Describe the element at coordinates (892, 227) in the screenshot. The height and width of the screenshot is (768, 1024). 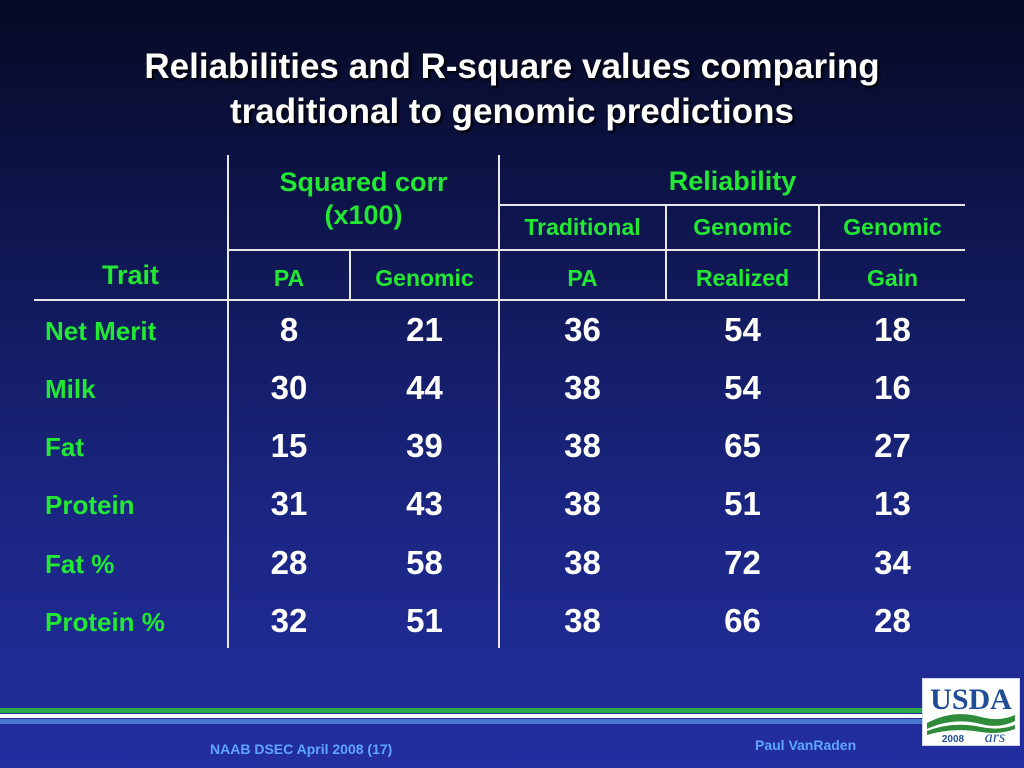
I see `header-genomic-gain: Genomic` at that location.